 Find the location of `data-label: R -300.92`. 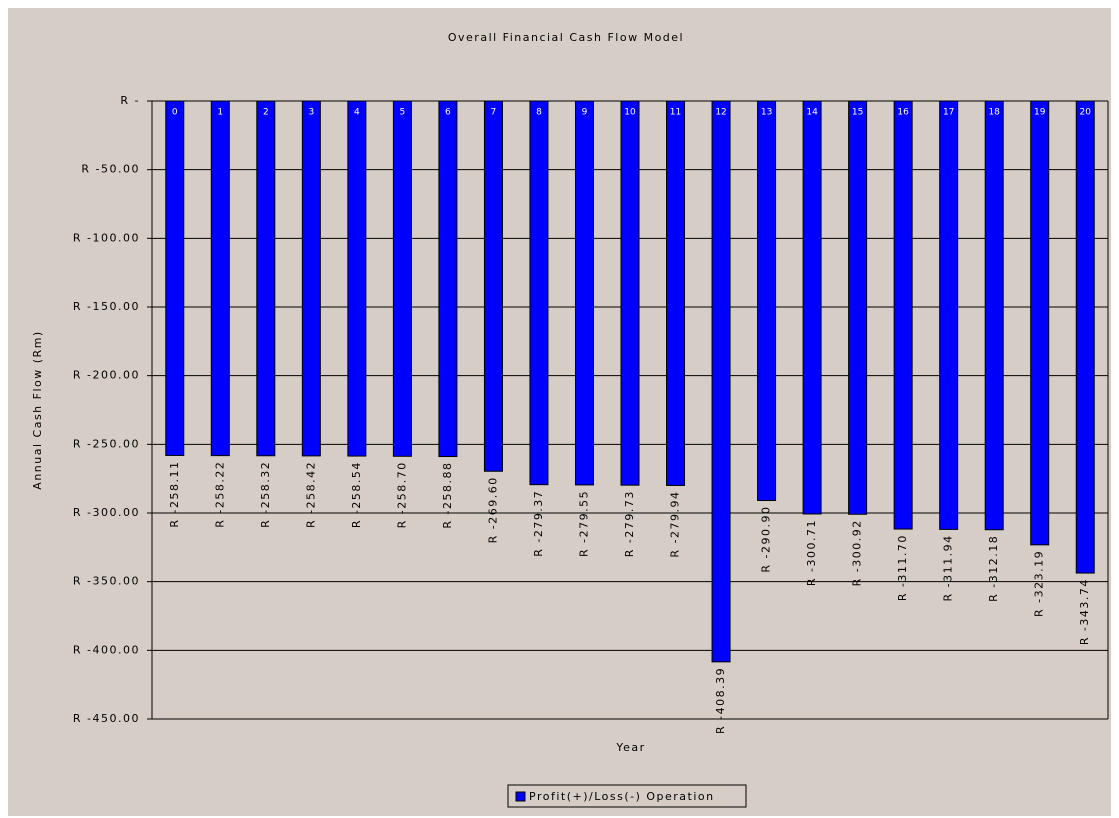

data-label: R -300.92 is located at coordinates (857, 552).